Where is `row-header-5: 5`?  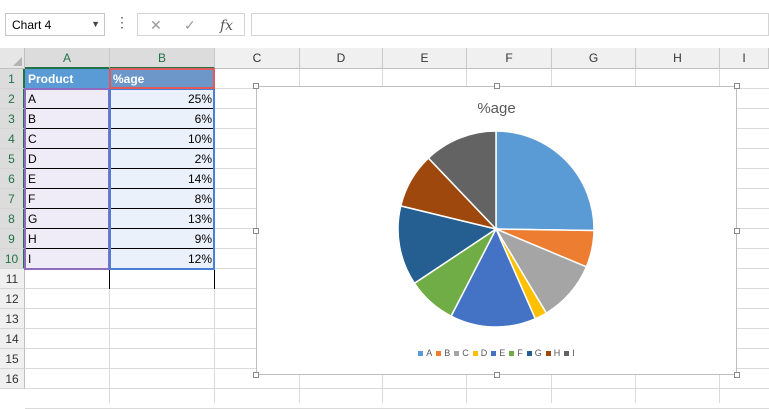 row-header-5: 5 is located at coordinates (12, 159).